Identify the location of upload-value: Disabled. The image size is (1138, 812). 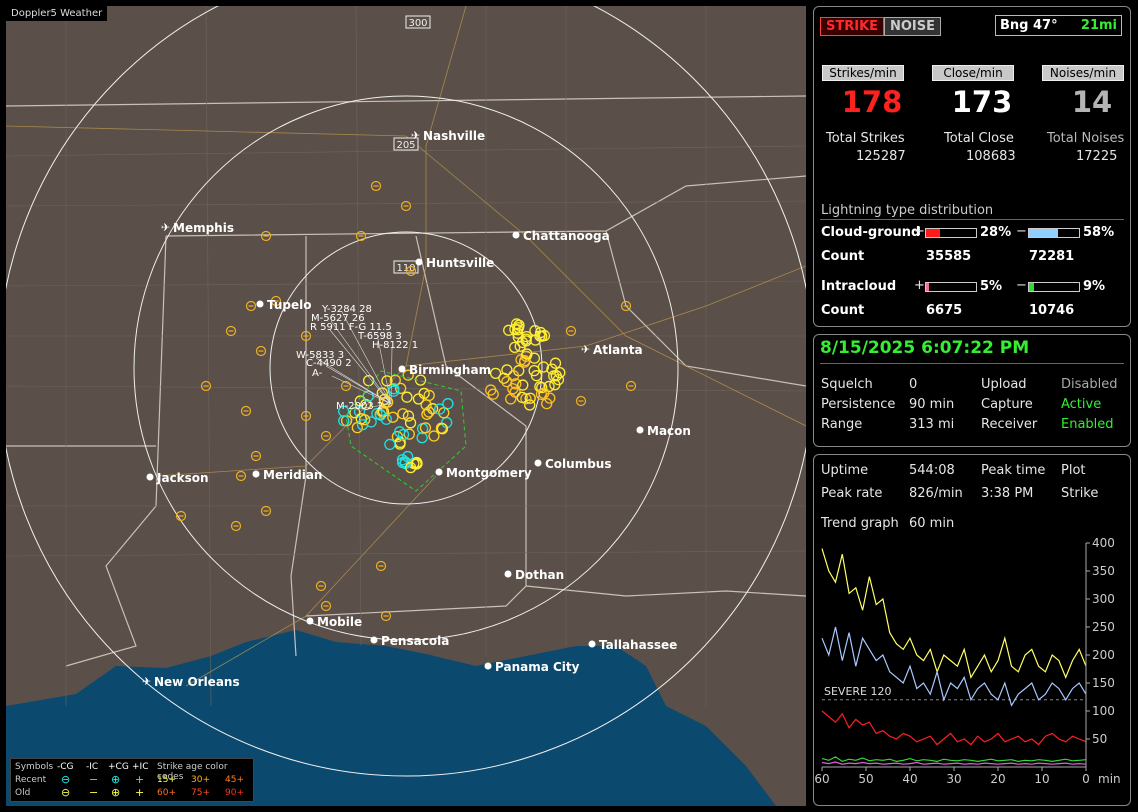
(1089, 384).